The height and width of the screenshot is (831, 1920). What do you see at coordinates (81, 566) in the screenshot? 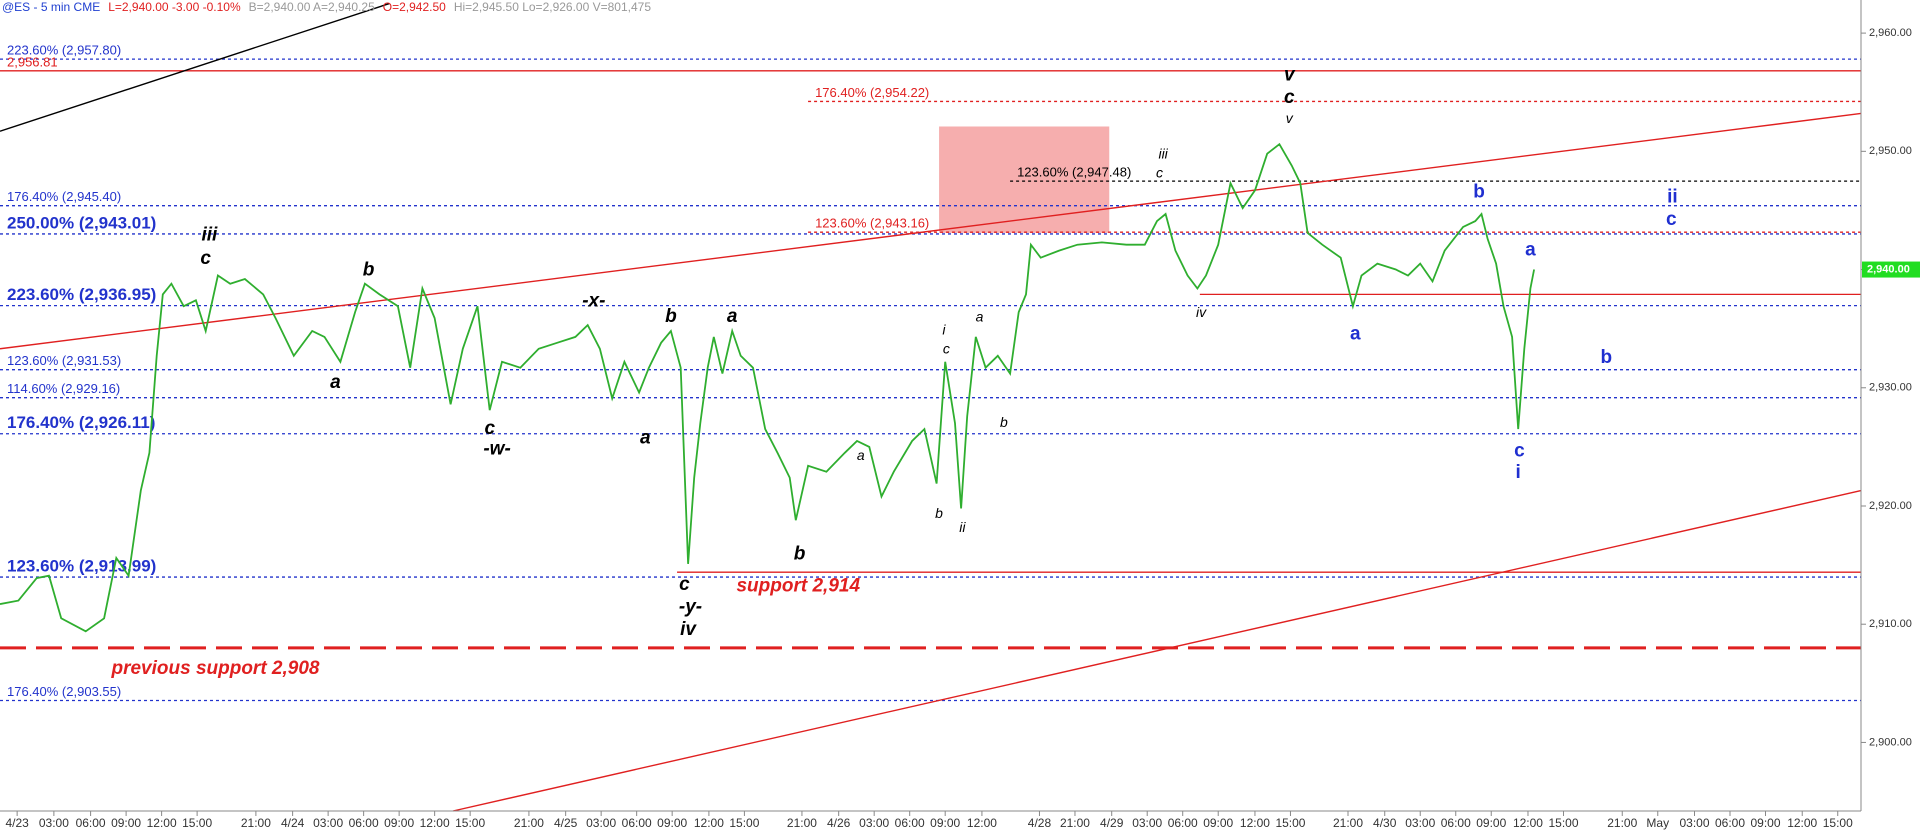
I see `fib-label: 123.60% (2,913.99)` at bounding box center [81, 566].